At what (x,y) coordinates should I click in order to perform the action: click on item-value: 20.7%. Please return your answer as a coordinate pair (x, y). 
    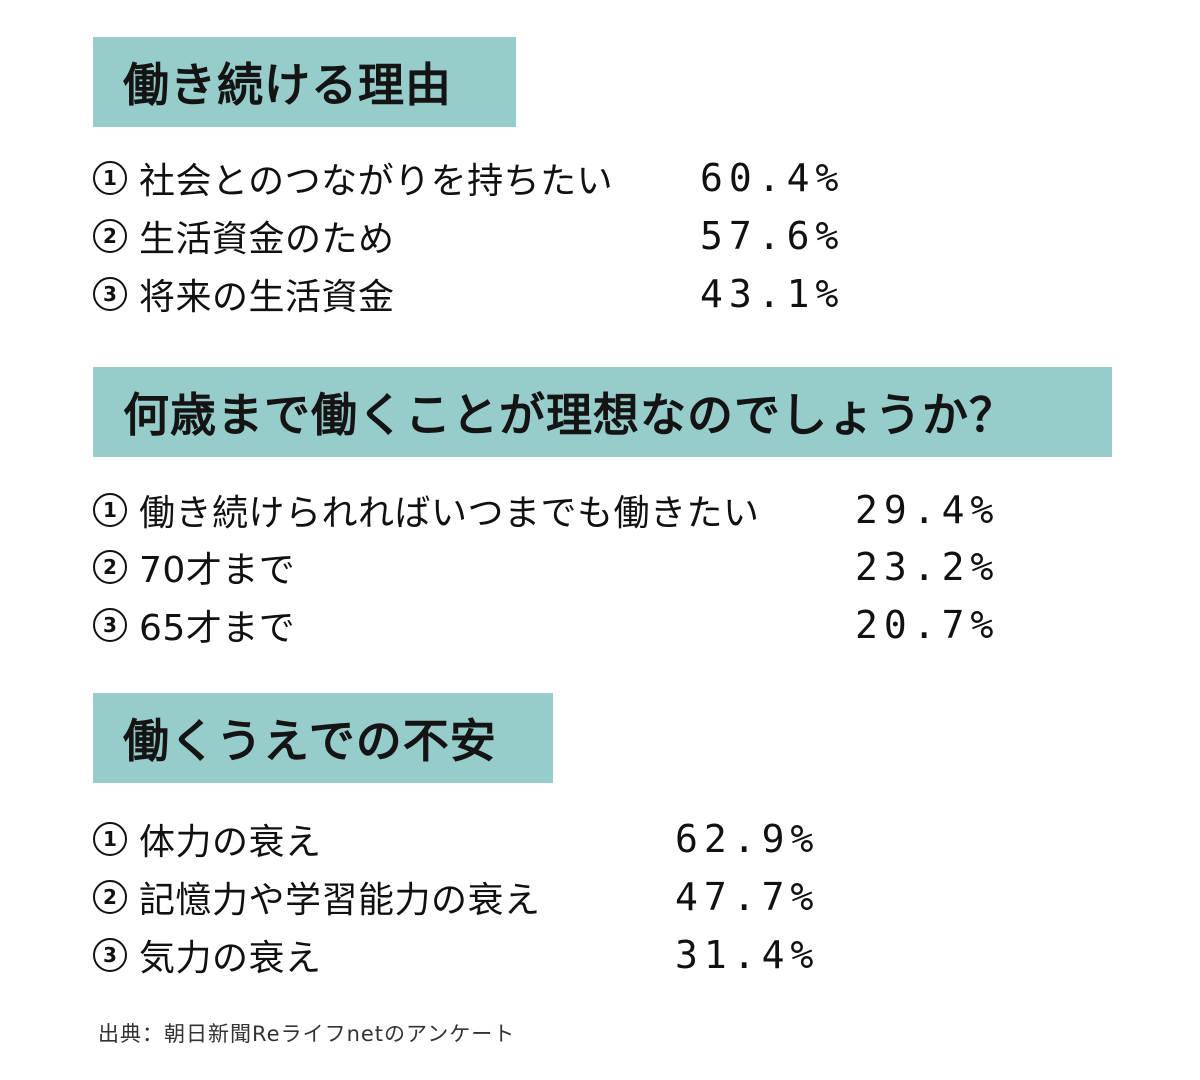
    Looking at the image, I should click on (927, 625).